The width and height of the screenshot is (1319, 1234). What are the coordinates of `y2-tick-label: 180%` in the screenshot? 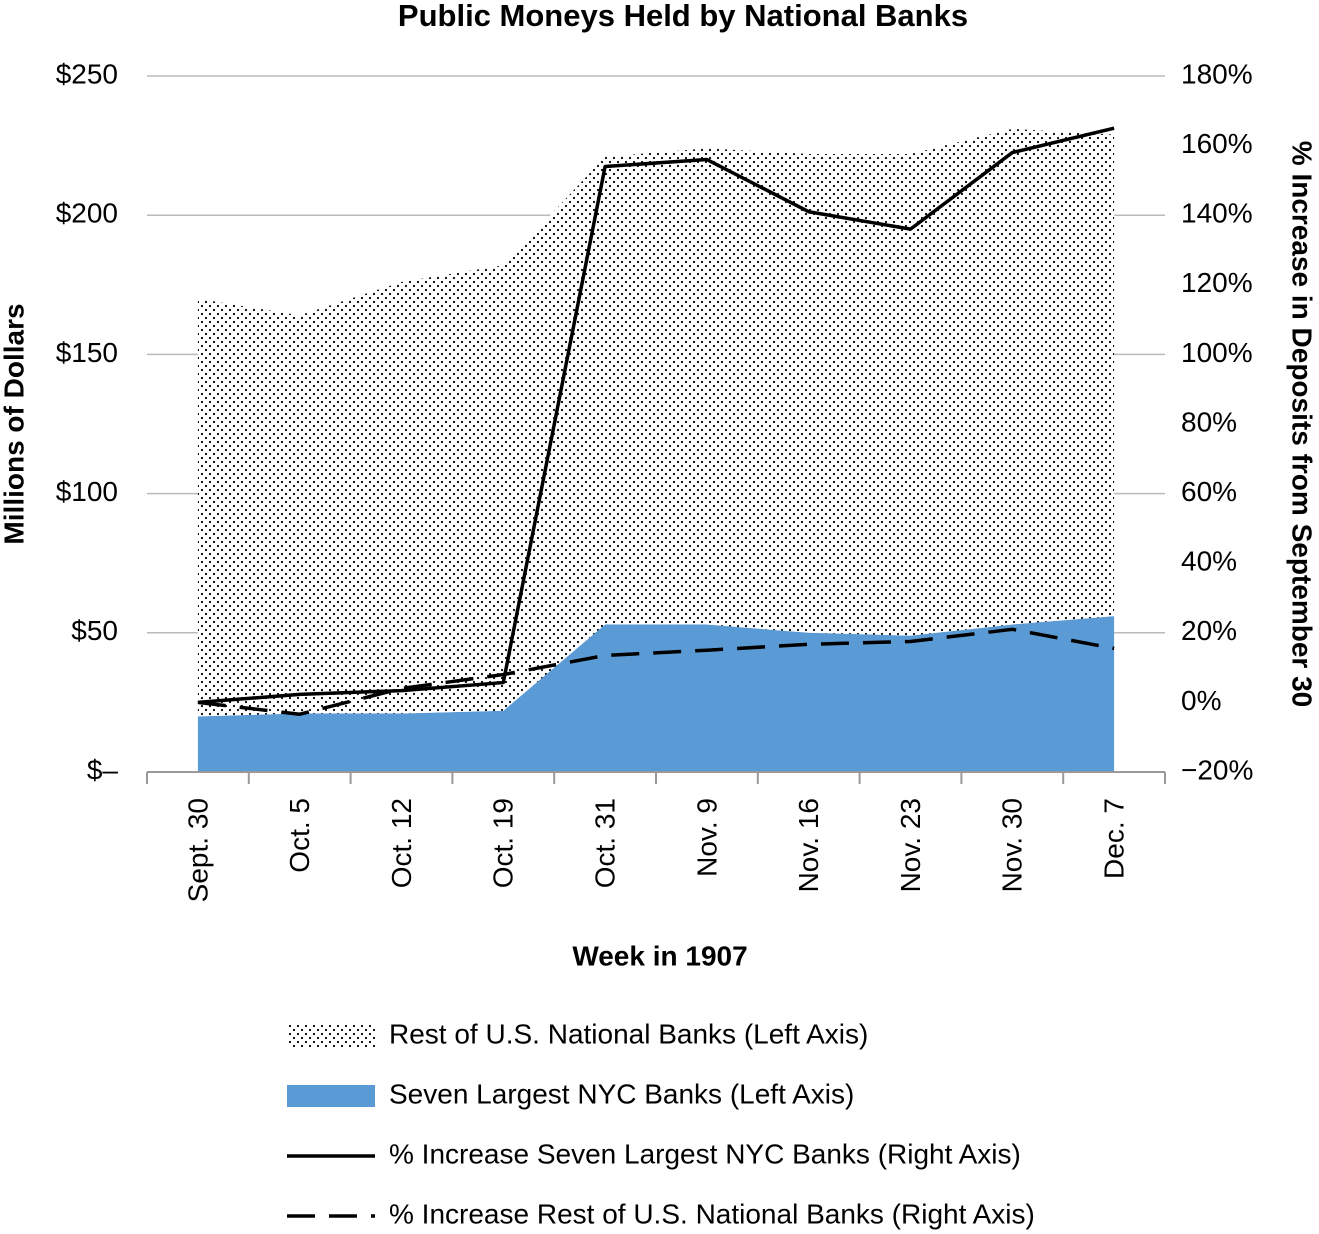 It's located at (1217, 73).